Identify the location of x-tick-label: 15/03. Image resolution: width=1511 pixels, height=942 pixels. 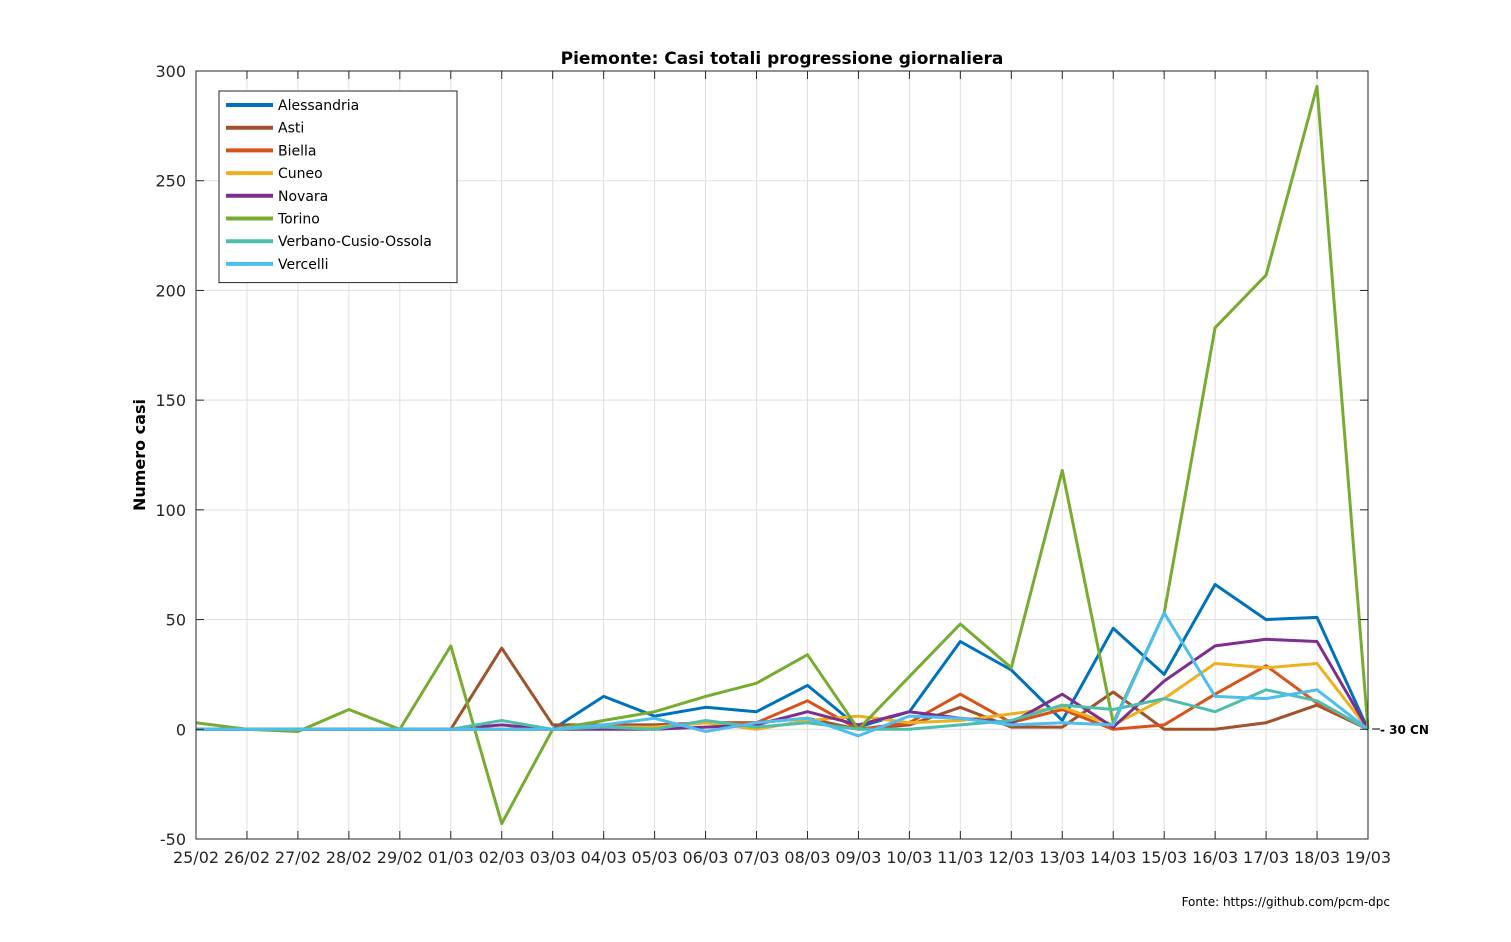
(1164, 857).